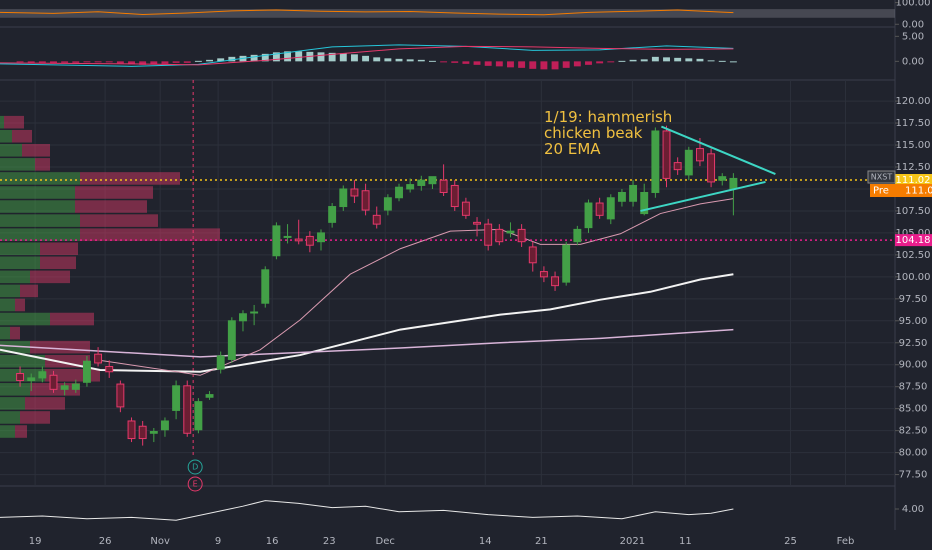 This screenshot has width=932, height=550. I want to click on x-tick-label: 19, so click(35, 541).